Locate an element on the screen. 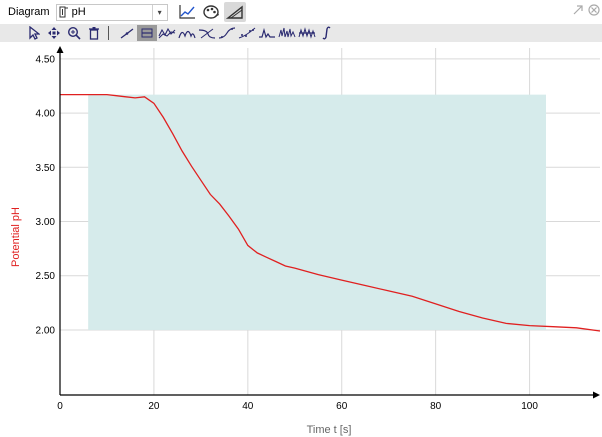 The width and height of the screenshot is (602, 437). trash-icon is located at coordinates (94, 33).